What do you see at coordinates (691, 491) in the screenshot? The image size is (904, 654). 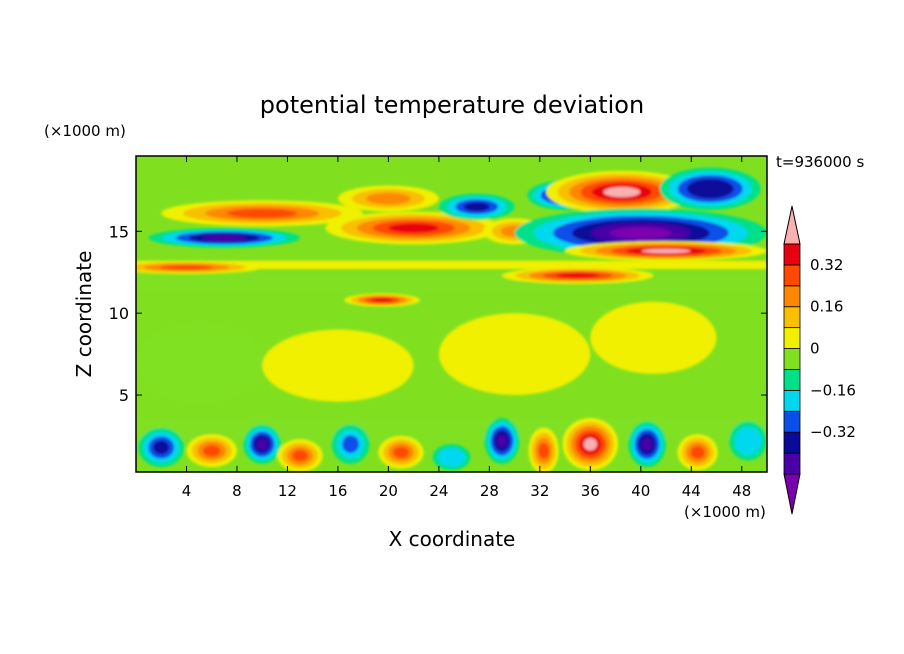 I see `x-tick-label: 44` at bounding box center [691, 491].